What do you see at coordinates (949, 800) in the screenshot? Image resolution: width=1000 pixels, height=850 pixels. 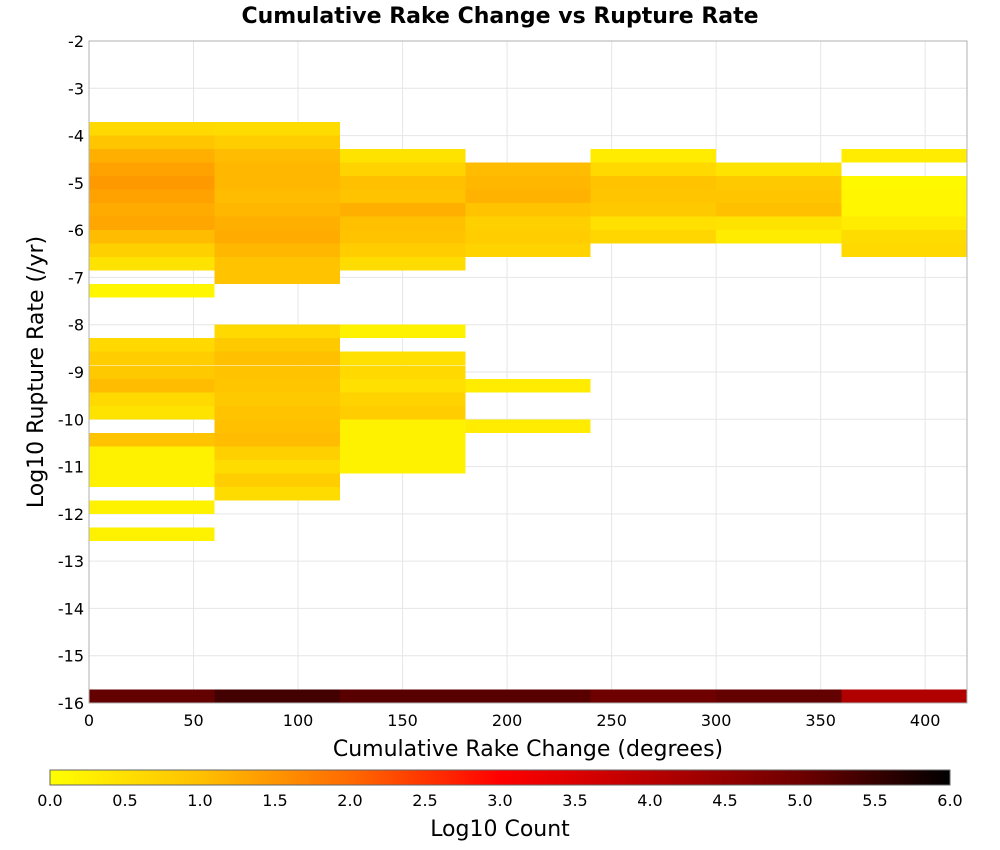 I see `colorbar-tick-label: 6.0` at bounding box center [949, 800].